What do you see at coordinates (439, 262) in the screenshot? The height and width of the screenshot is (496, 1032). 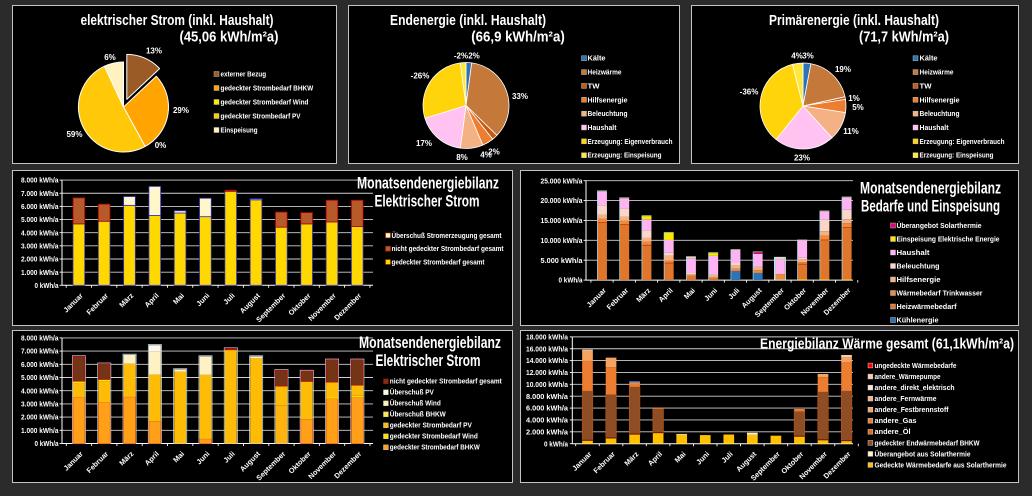 I see `svg-text: gedeckter Strombedarf gesamt` at bounding box center [439, 262].